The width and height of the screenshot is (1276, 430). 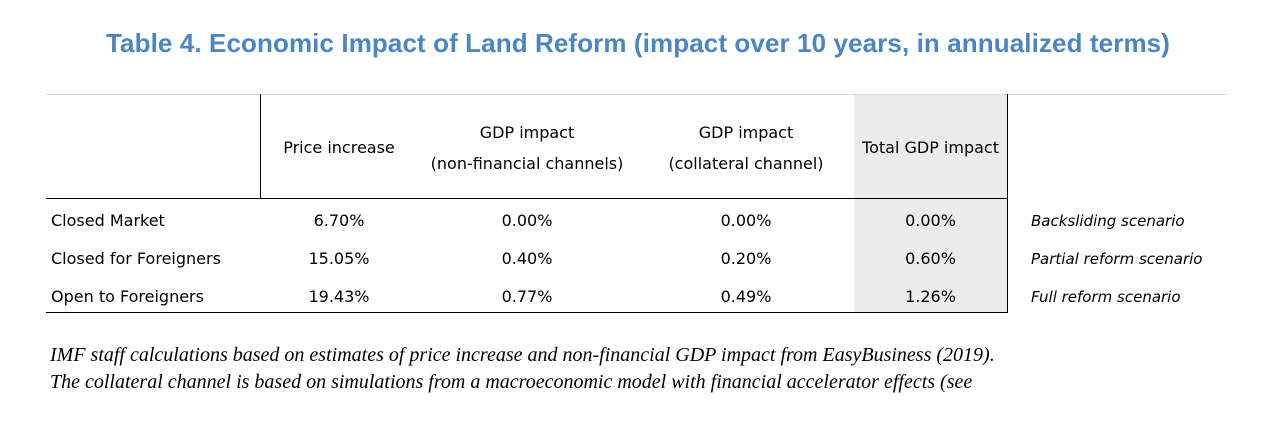 What do you see at coordinates (339, 147) in the screenshot?
I see `header-price-increase: Price increase` at bounding box center [339, 147].